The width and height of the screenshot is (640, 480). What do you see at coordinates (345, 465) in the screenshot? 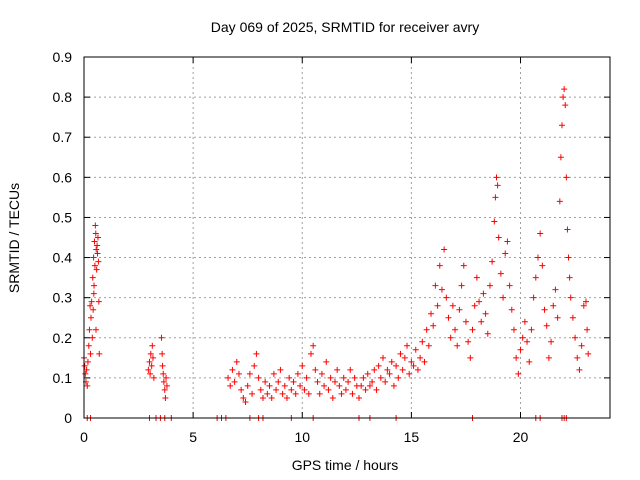
I see `x-axis-label: GPS time / hours` at bounding box center [345, 465].